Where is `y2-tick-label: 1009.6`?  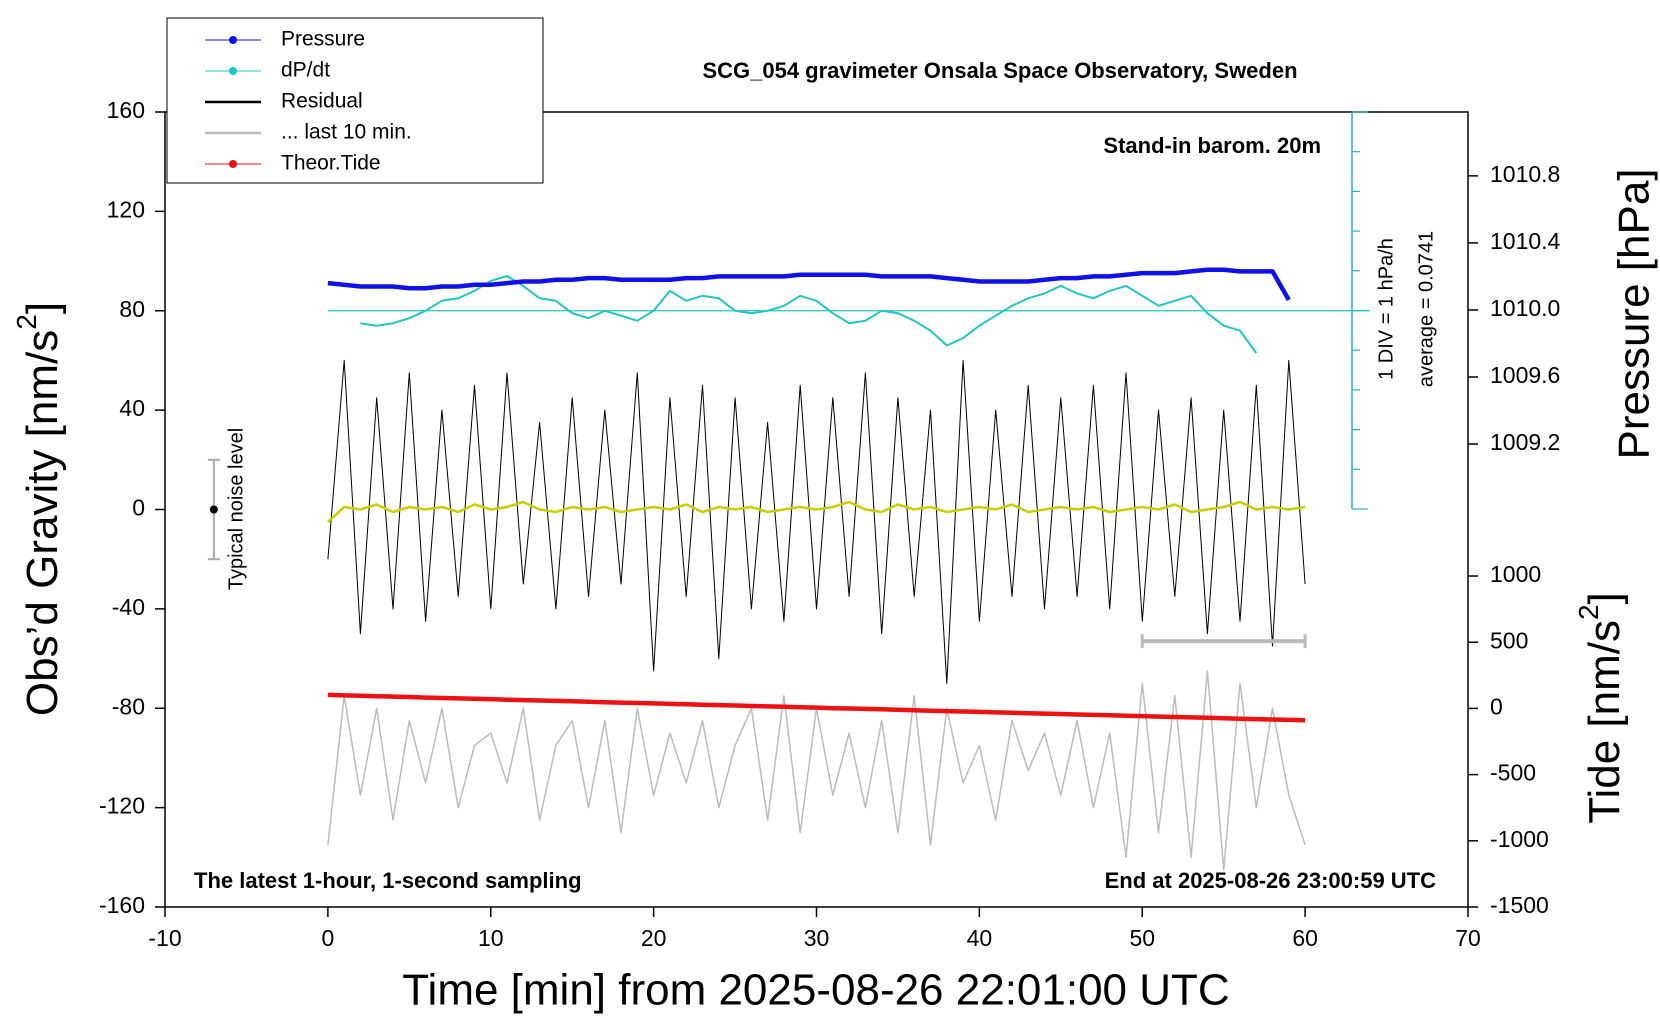 y2-tick-label: 1009.6 is located at coordinates (1525, 375).